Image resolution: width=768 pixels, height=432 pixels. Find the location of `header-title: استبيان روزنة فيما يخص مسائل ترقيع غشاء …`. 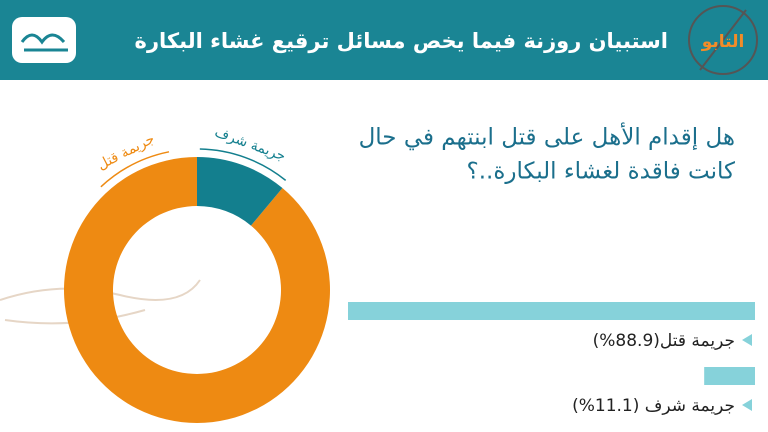

header-title: استبيان روزنة فيما يخص مسائل ترقيع غشاء … is located at coordinates (401, 41).